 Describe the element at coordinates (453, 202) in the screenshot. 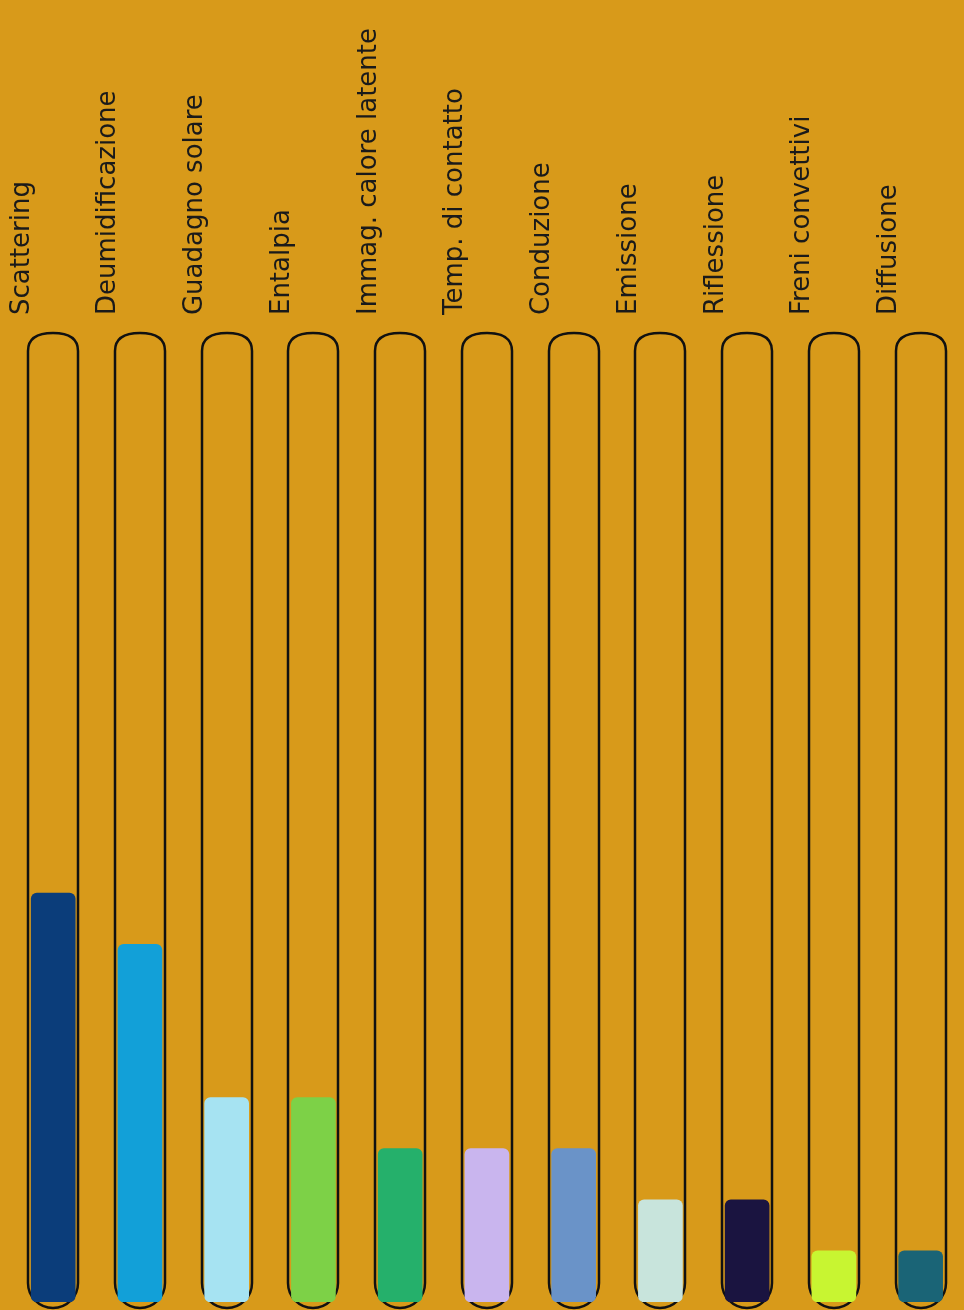

I see `x-tick-label: Temp. di contatto` at that location.